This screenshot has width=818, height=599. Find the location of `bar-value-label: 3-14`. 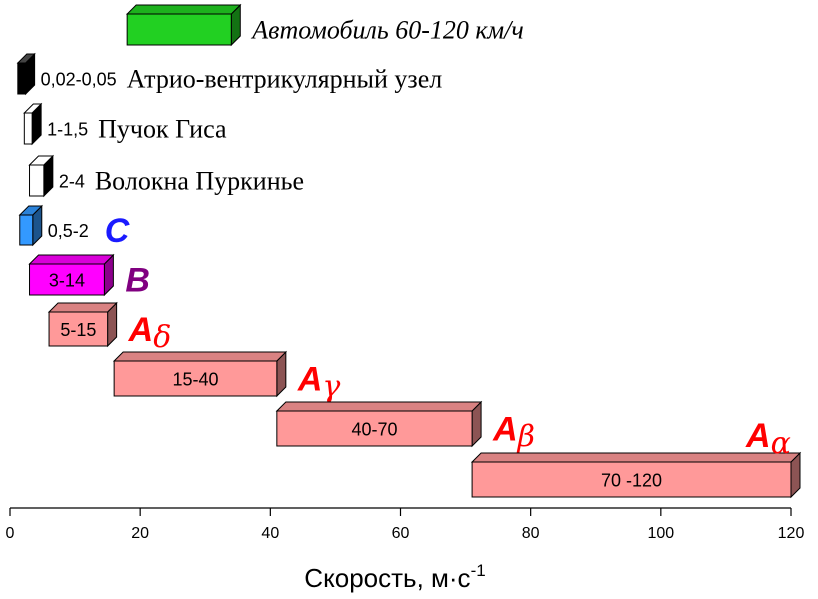

bar-value-label: 3-14 is located at coordinates (67, 281).